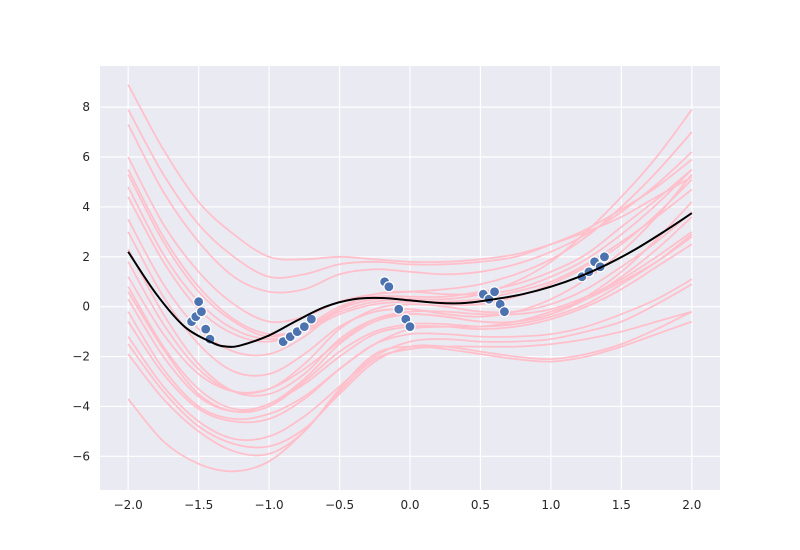 Image resolution: width=800 pixels, height=550 pixels. I want to click on y-tick-label: 6, so click(86, 157).